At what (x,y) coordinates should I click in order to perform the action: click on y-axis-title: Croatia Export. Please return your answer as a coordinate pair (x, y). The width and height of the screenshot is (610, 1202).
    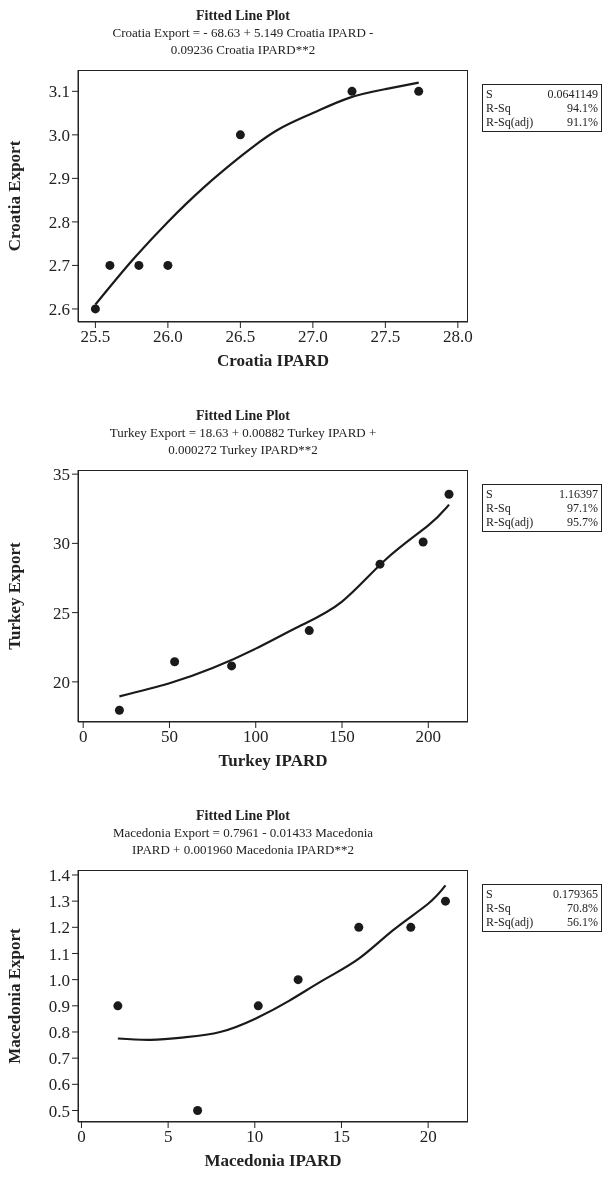
    Looking at the image, I should click on (15, 196).